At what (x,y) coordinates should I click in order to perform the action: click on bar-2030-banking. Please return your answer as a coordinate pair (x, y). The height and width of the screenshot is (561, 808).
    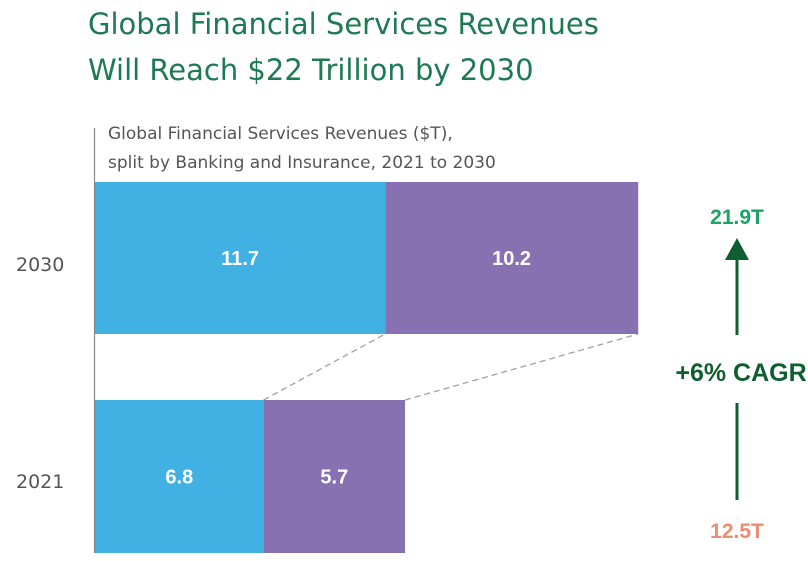
    Looking at the image, I should click on (240, 258).